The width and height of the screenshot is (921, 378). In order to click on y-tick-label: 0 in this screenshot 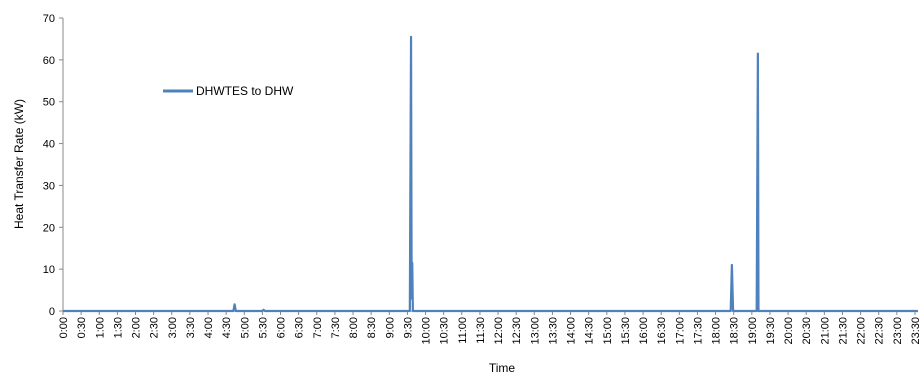, I will do `click(52, 312)`.